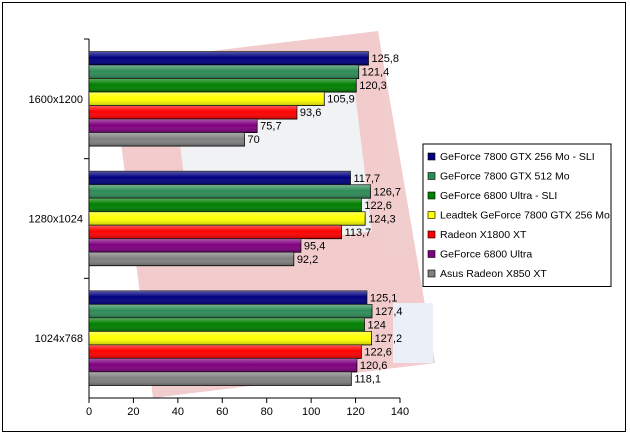 The height and width of the screenshot is (436, 630). What do you see at coordinates (358, 233) in the screenshot?
I see `data-label: 113,7` at bounding box center [358, 233].